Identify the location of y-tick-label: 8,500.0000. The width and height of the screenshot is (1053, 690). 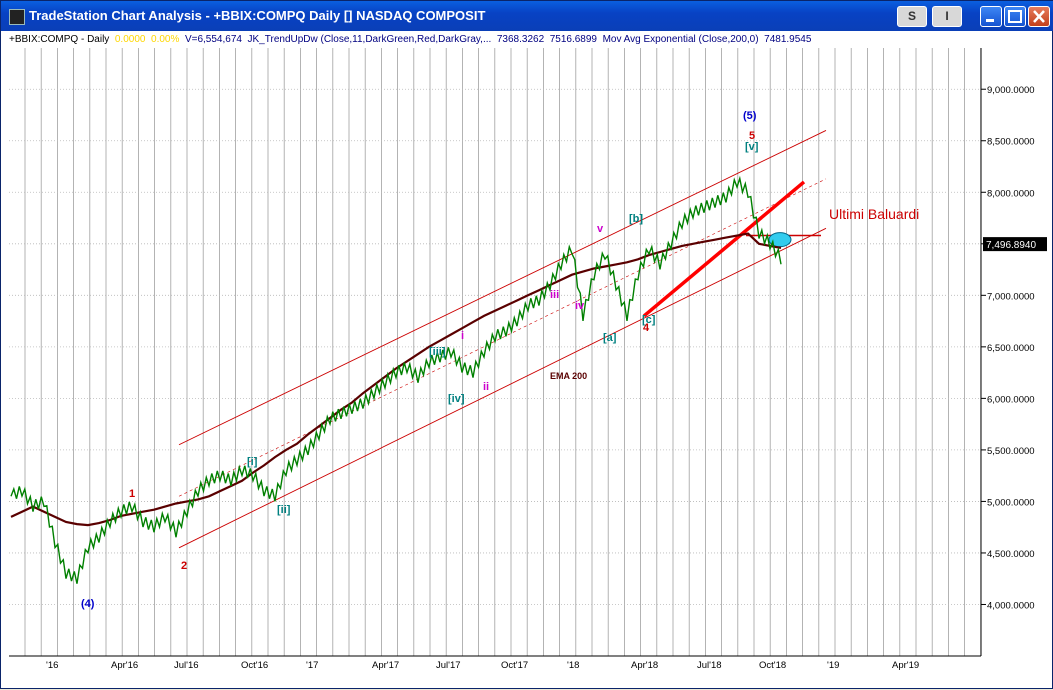
(1011, 142).